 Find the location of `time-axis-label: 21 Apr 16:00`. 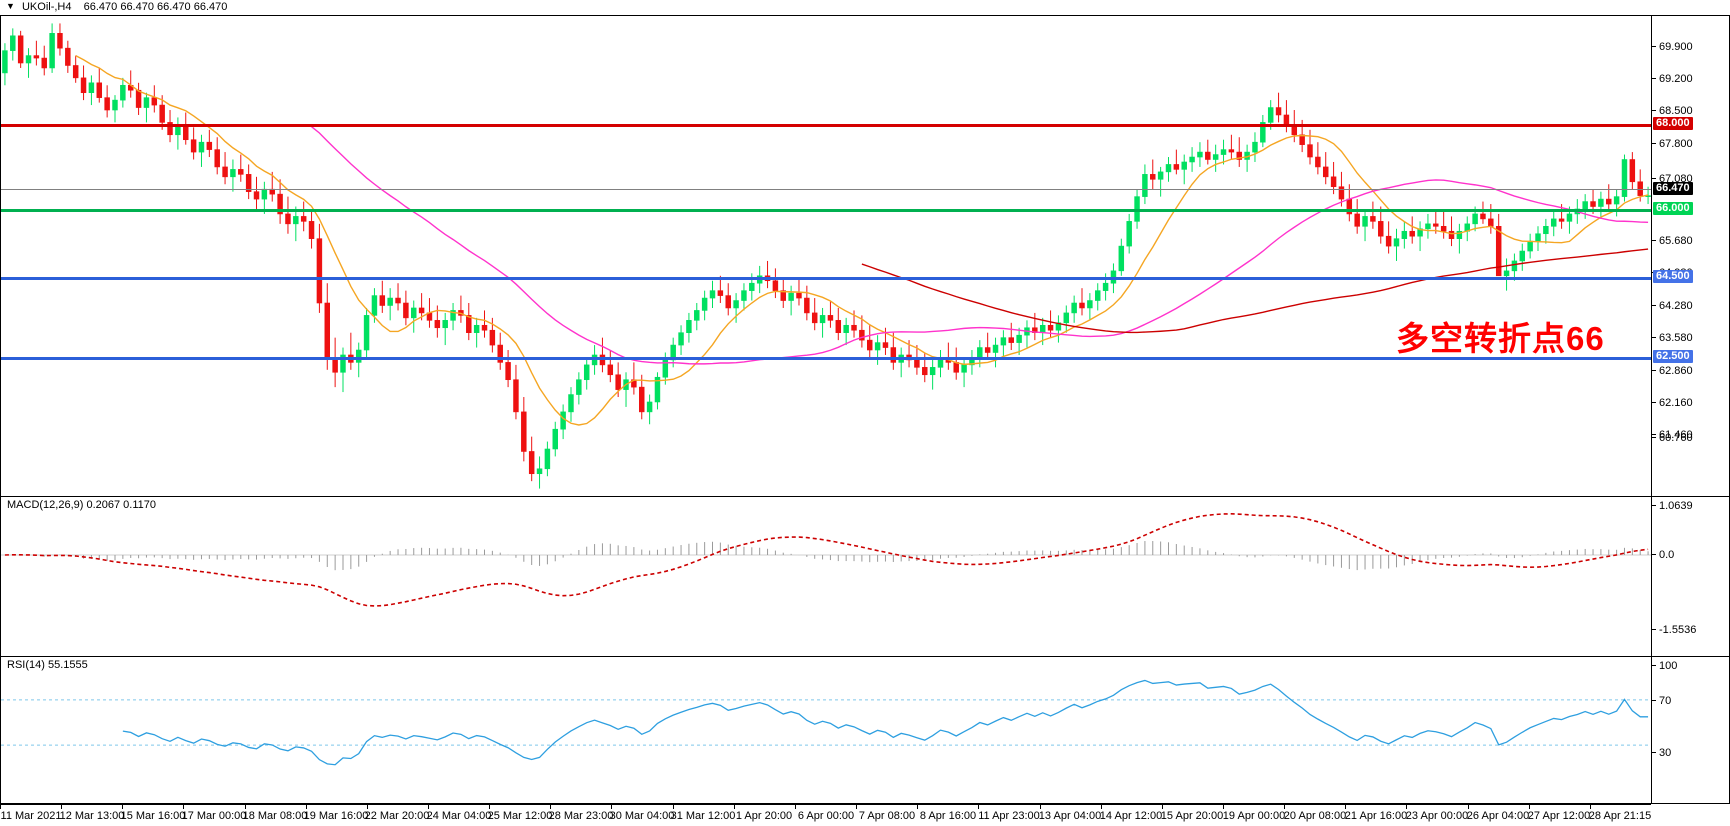

time-axis-label: 21 Apr 16:00 is located at coordinates (1376, 816).